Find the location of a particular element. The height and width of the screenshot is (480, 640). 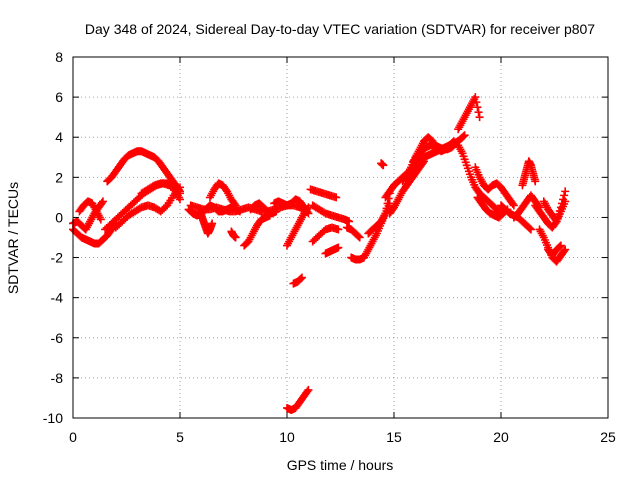

y-tick-label: -4 is located at coordinates (57, 298).